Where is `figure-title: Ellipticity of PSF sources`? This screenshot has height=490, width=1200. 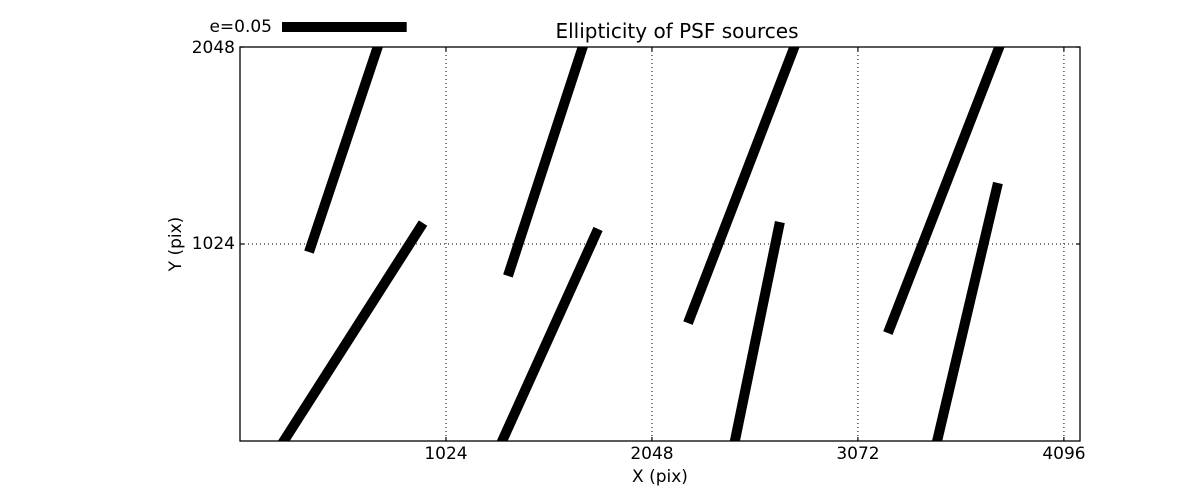
figure-title: Ellipticity of PSF sources is located at coordinates (677, 31).